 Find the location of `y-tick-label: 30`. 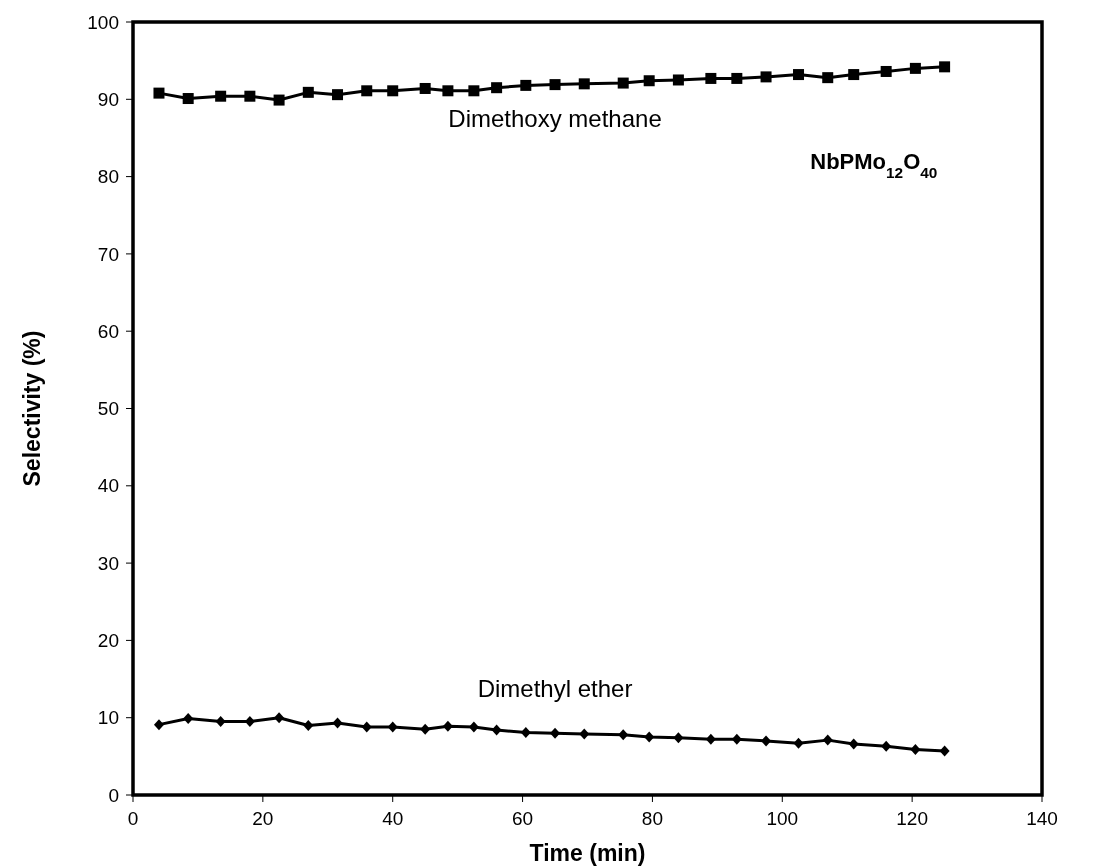

y-tick-label: 30 is located at coordinates (108, 563).